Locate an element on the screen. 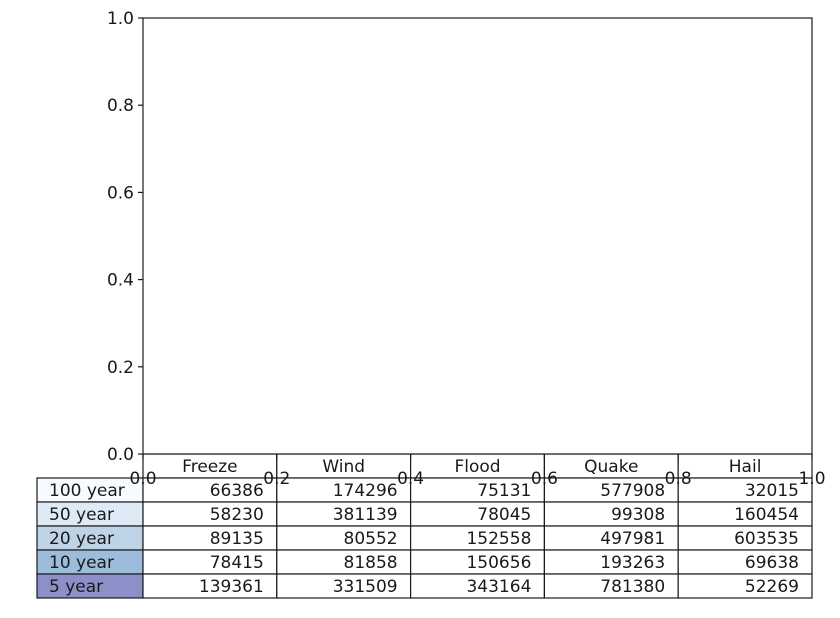  table-cell-value: 150656 is located at coordinates (498, 563).